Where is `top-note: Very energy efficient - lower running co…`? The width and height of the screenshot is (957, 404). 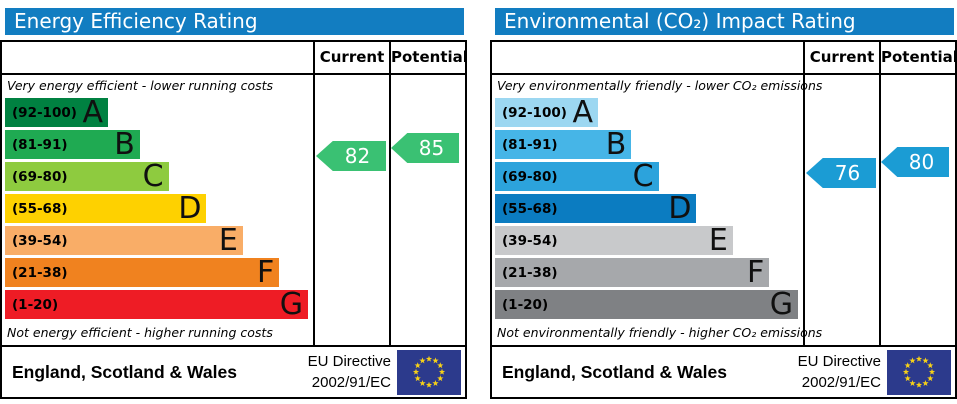
top-note: Very energy efficient - lower running co… is located at coordinates (140, 85).